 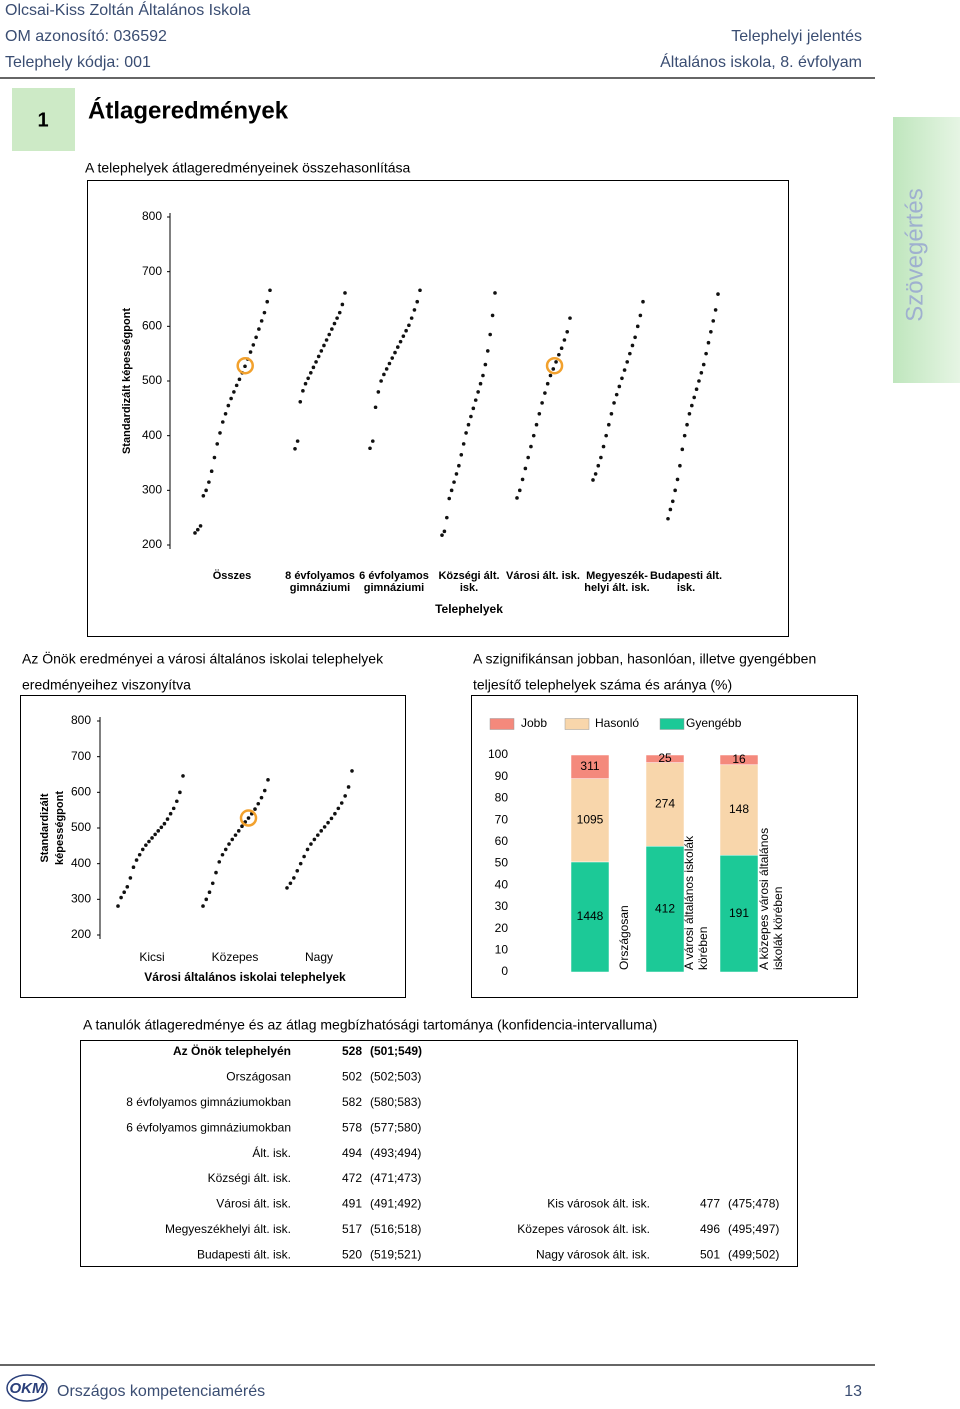 What do you see at coordinates (394, 588) in the screenshot?
I see `group-label: gimnáziumi` at bounding box center [394, 588].